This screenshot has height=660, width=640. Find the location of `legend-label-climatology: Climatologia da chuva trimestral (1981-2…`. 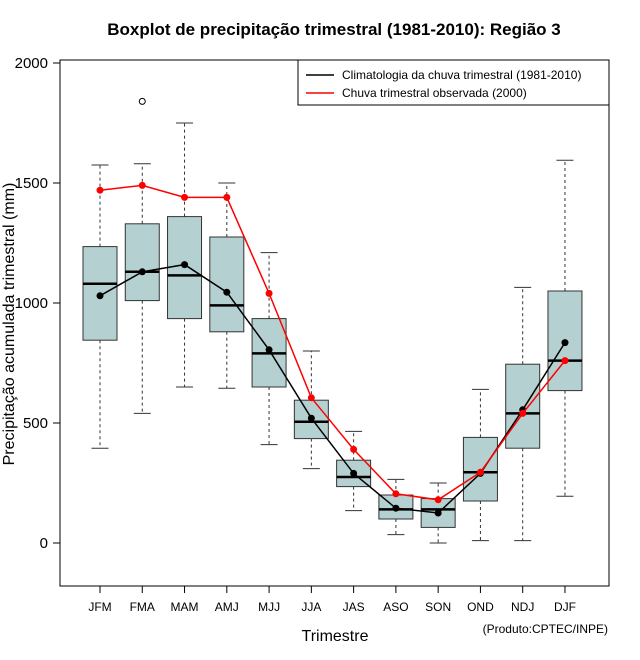

legend-label-climatology: Climatologia da chuva trimestral (1981-2… is located at coordinates (461, 75).